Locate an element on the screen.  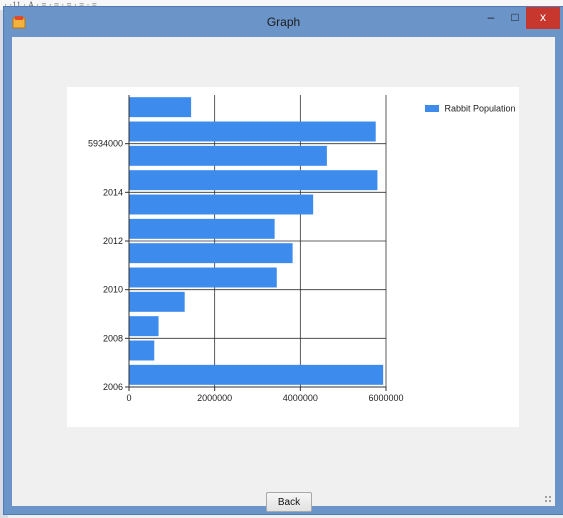
minimize-button: – is located at coordinates (491, 17).